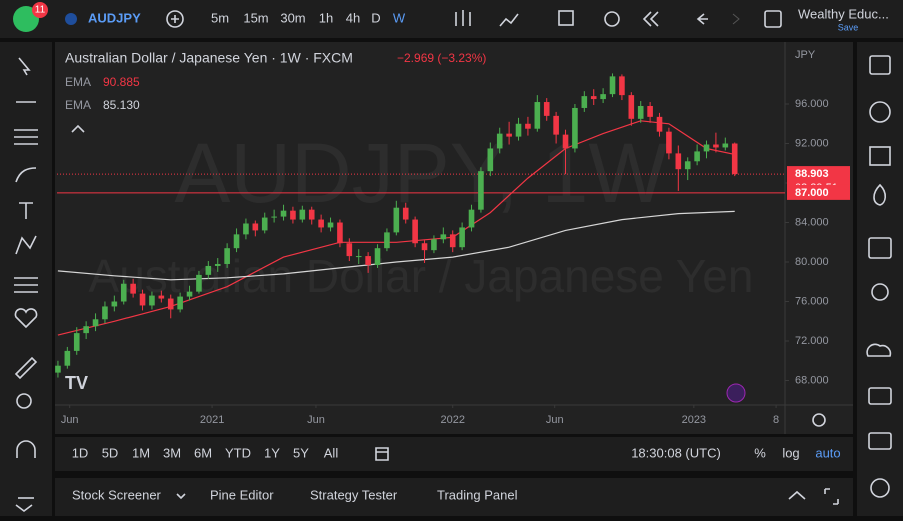 The image size is (903, 521). What do you see at coordinates (76, 383) in the screenshot?
I see `tv-logo: TV` at bounding box center [76, 383].